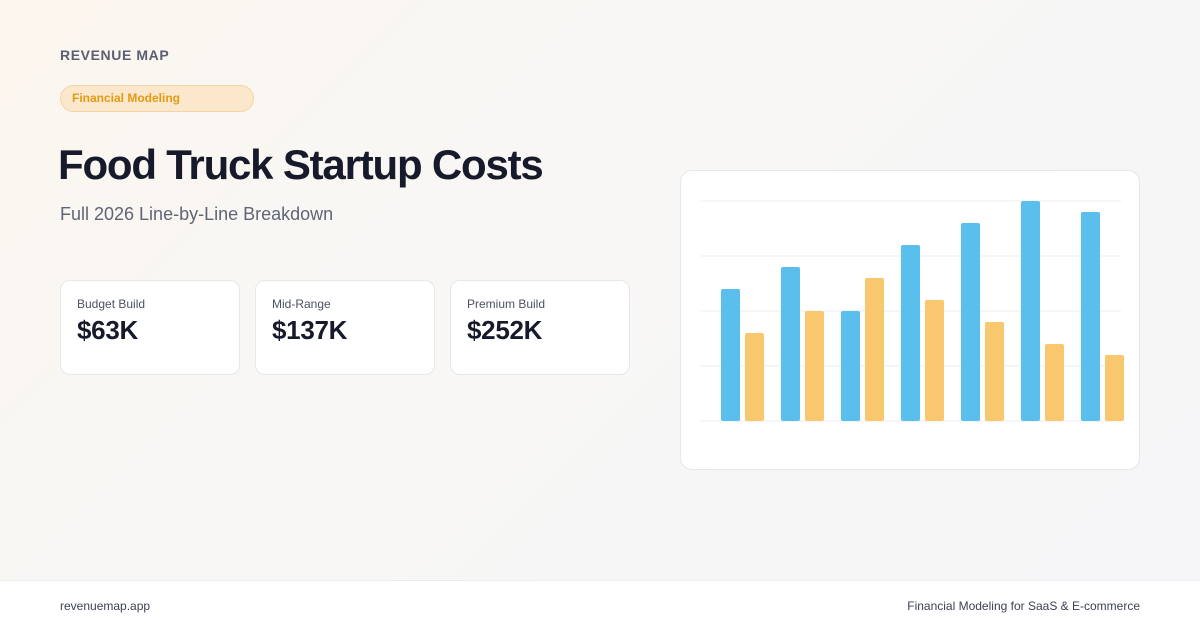  I want to click on stat-label: Mid-Range, so click(301, 304).